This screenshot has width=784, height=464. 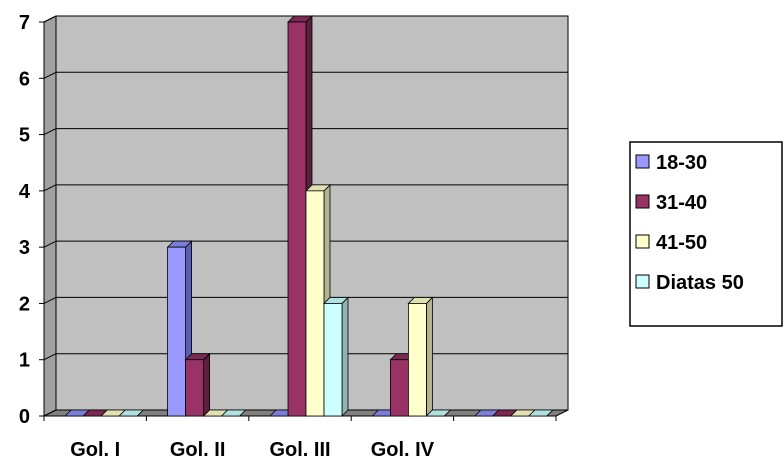 What do you see at coordinates (31, 220) in the screenshot?
I see `y-axis-ticks: 0 1 2 3 4 5 6 7` at bounding box center [31, 220].